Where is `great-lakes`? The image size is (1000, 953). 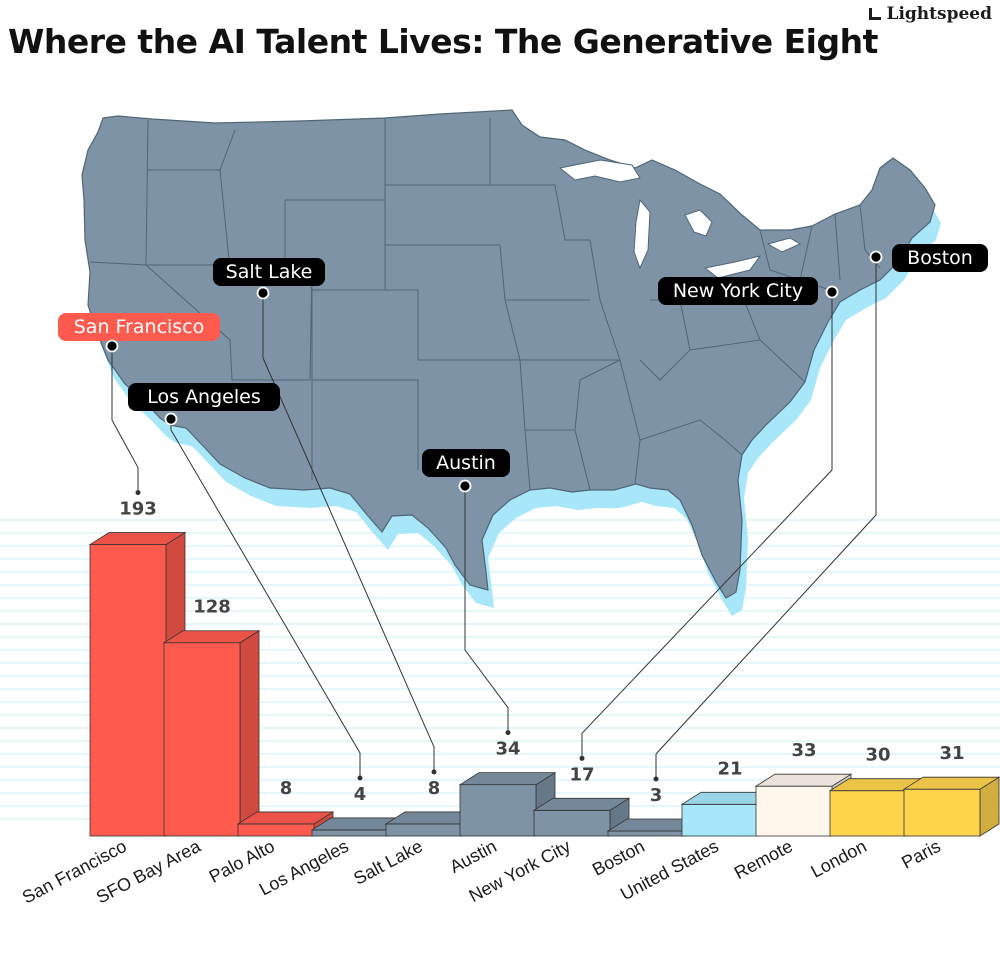
great-lakes is located at coordinates (680, 219).